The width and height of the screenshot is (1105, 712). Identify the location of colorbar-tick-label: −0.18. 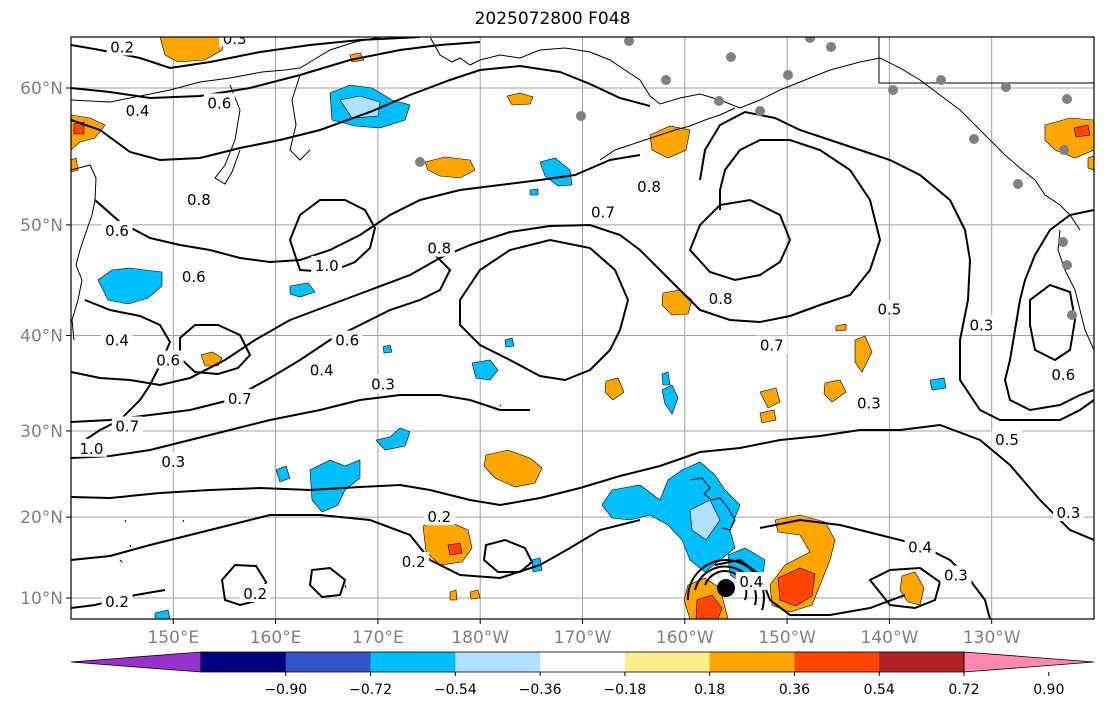
(624, 690).